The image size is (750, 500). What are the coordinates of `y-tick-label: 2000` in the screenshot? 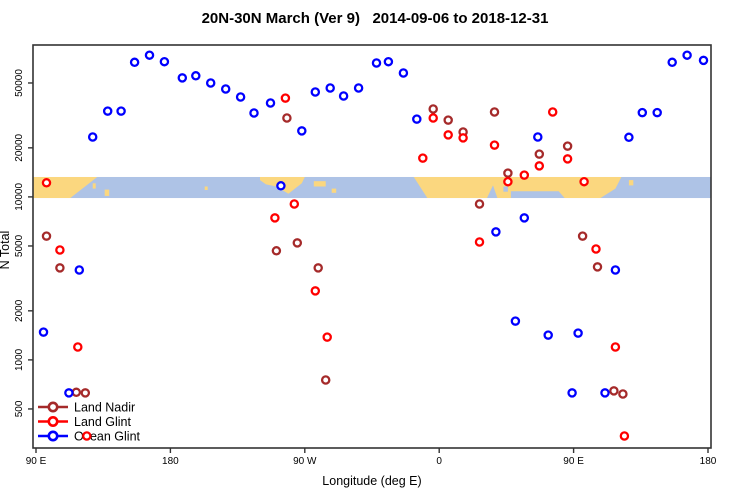 It's located at (19, 310).